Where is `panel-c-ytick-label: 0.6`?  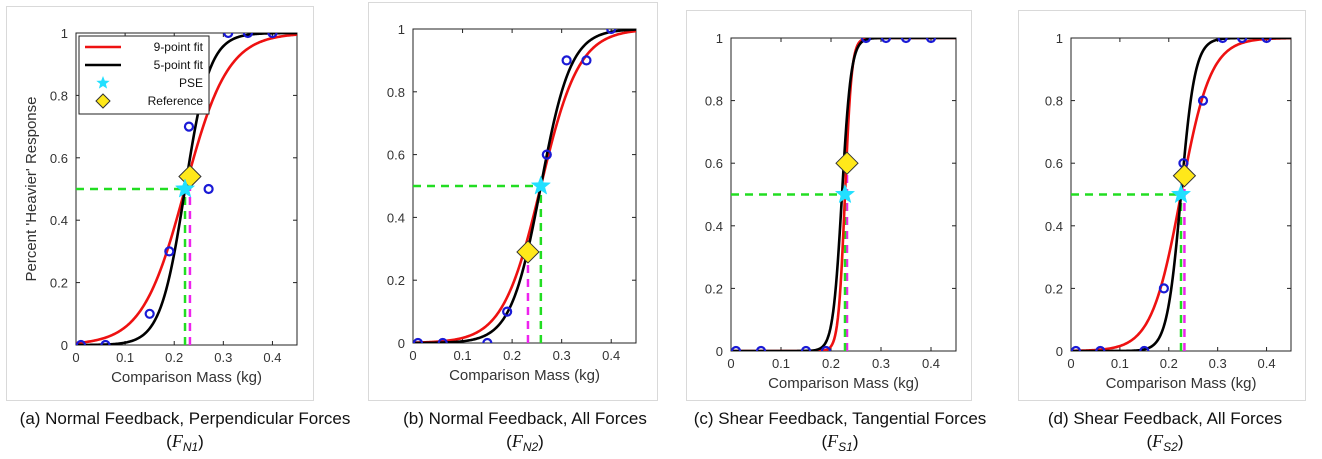
panel-c-ytick-label: 0.6 is located at coordinates (714, 163).